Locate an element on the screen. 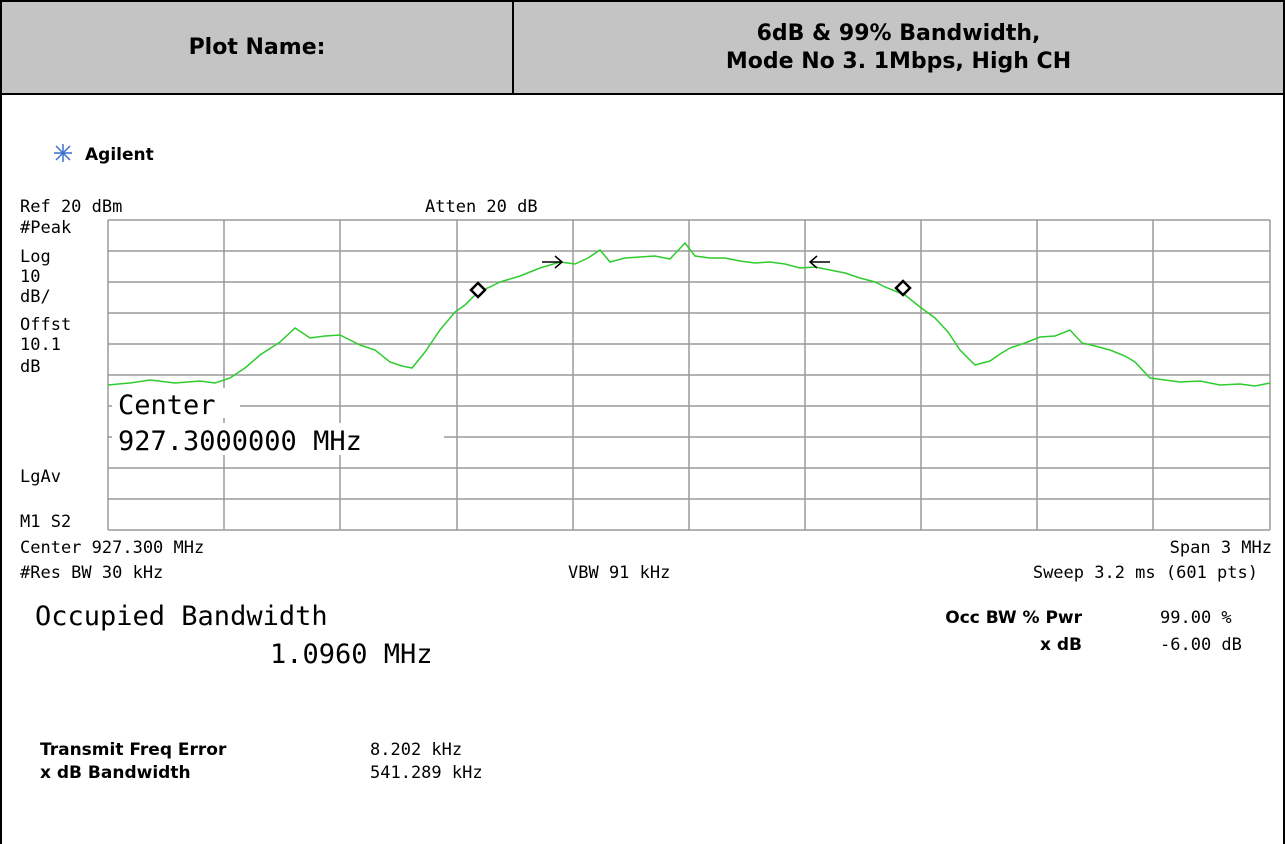  side-label: Offst is located at coordinates (45, 325).